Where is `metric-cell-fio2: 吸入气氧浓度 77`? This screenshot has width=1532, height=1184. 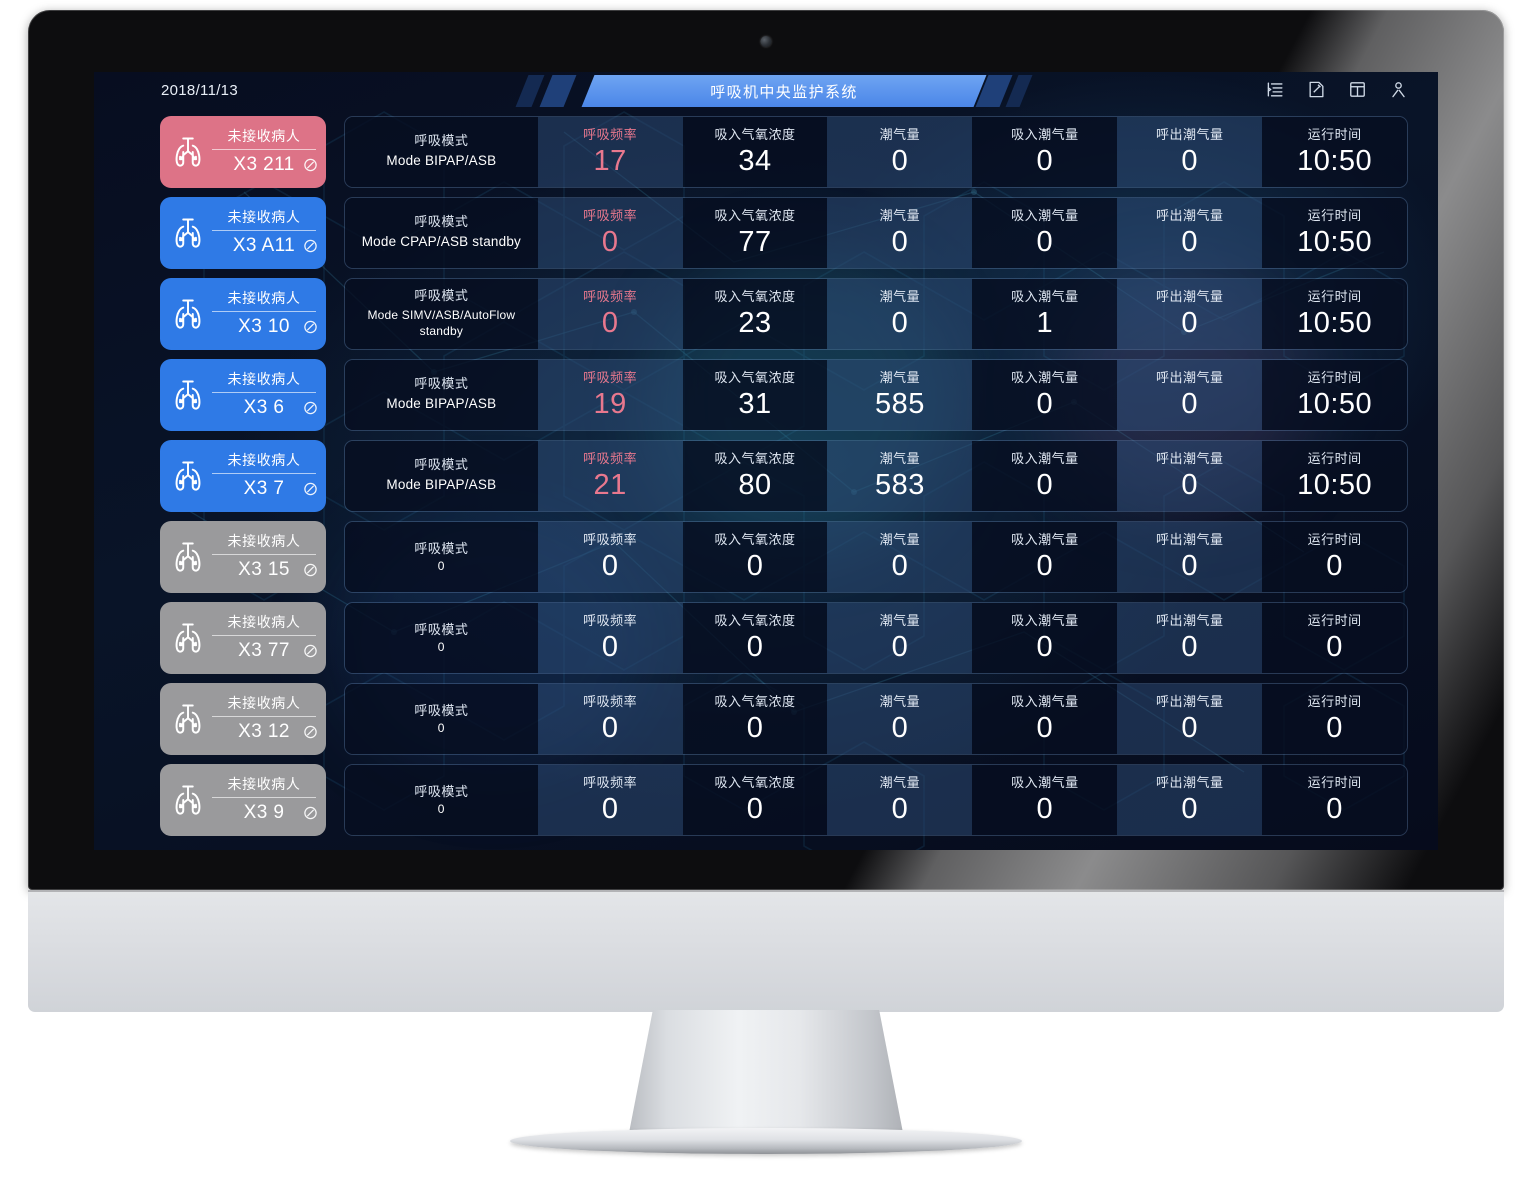 metric-cell-fio2: 吸入气氧浓度 77 is located at coordinates (755, 233).